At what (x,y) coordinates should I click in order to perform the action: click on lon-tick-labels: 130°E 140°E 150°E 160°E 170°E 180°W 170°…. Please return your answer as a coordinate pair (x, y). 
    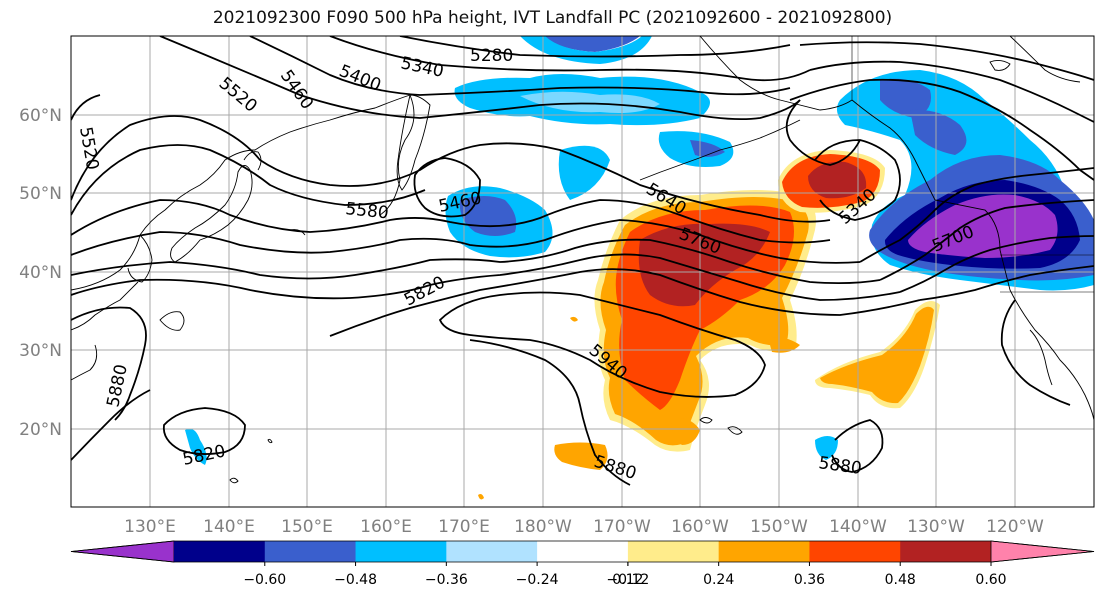
    Looking at the image, I should click on (584, 527).